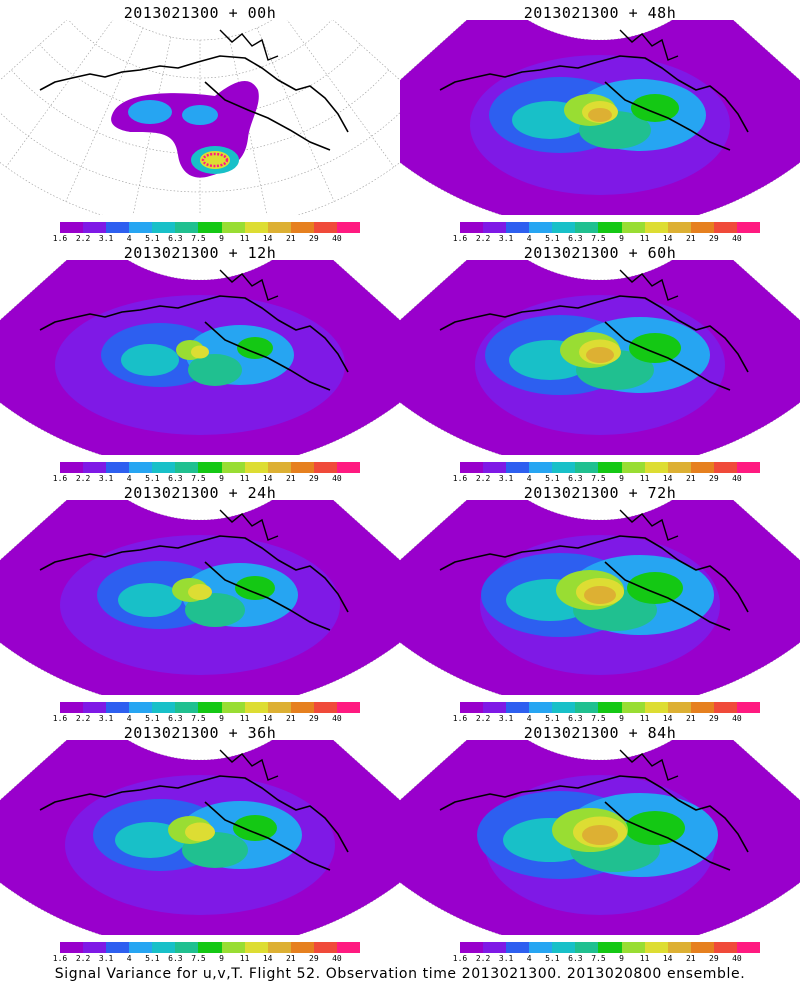 This screenshot has width=800, height=1000. Describe the element at coordinates (600, 733) in the screenshot. I see `panel-title: 2013021300 + 84h` at that location.